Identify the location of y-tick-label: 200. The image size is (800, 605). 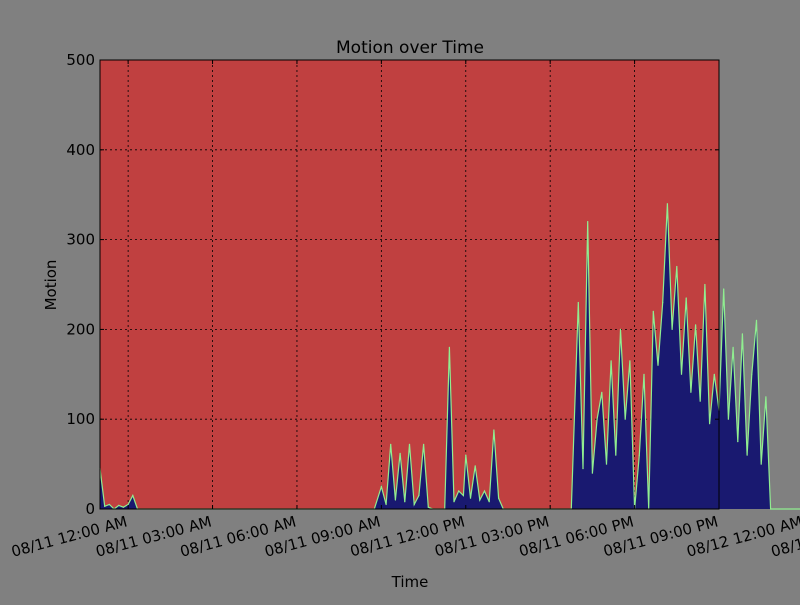
(80, 329).